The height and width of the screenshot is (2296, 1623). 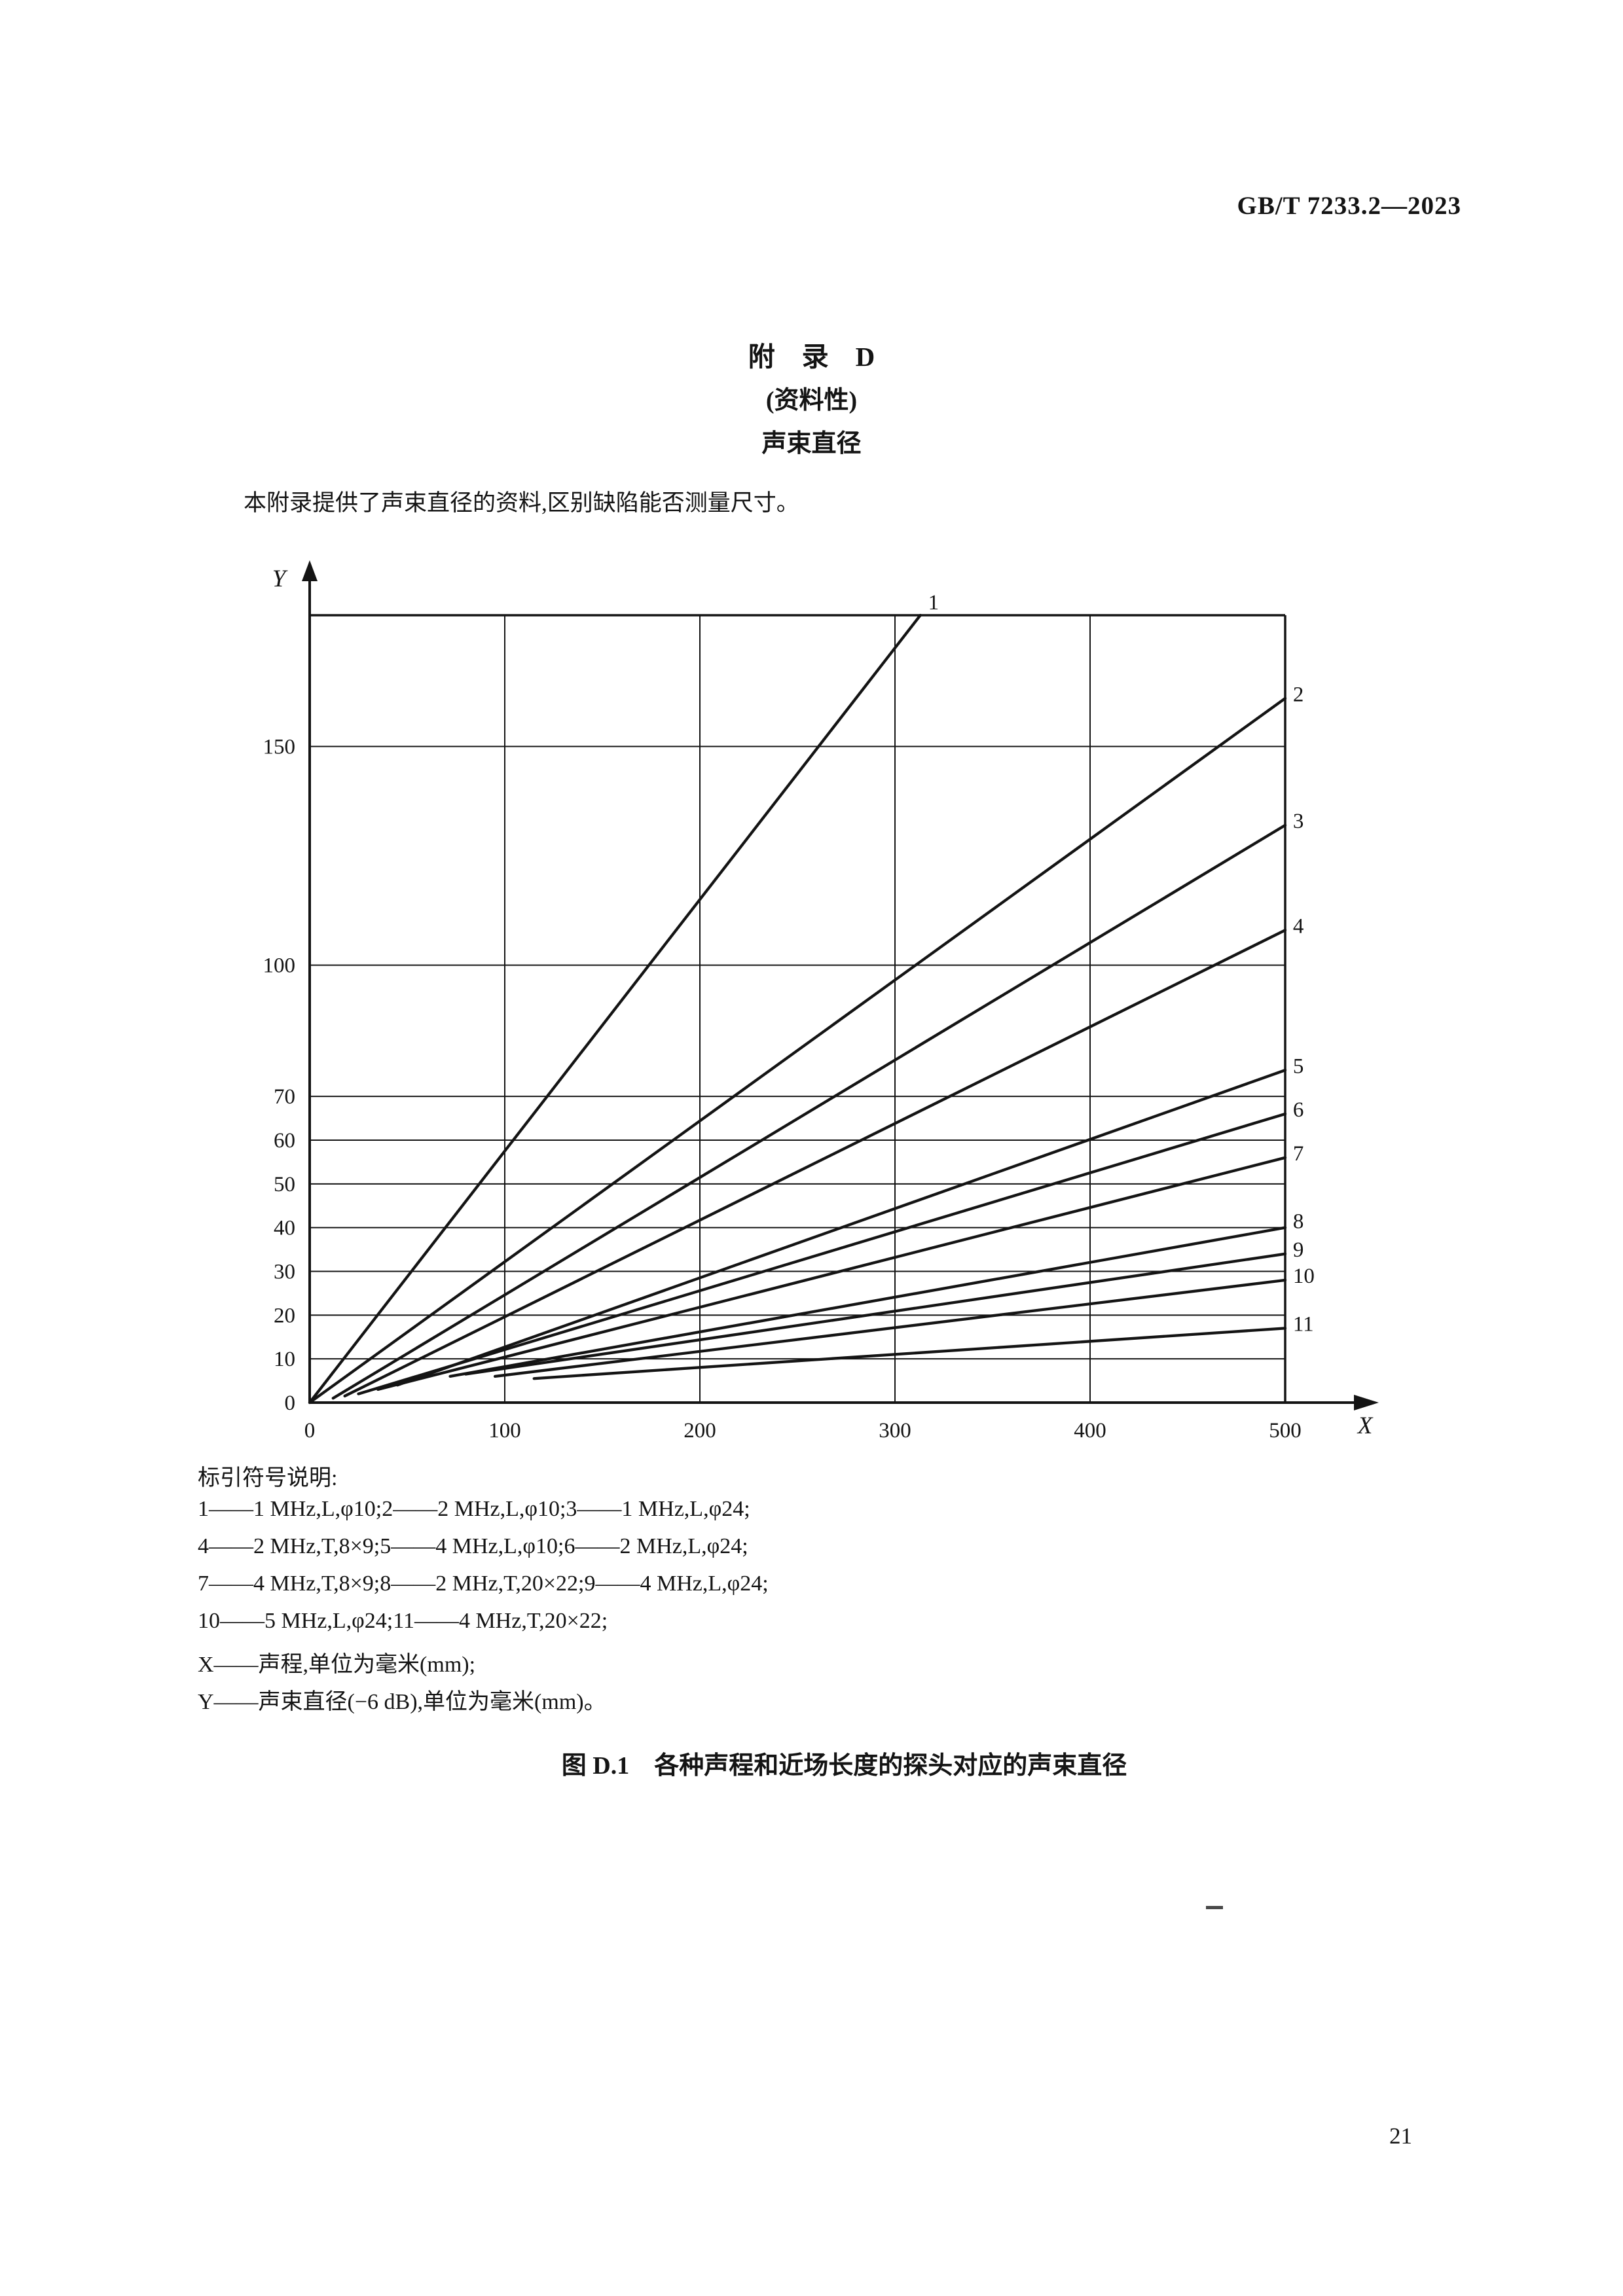 What do you see at coordinates (1366, 1402) in the screenshot?
I see `x-axis-arrow-icon` at bounding box center [1366, 1402].